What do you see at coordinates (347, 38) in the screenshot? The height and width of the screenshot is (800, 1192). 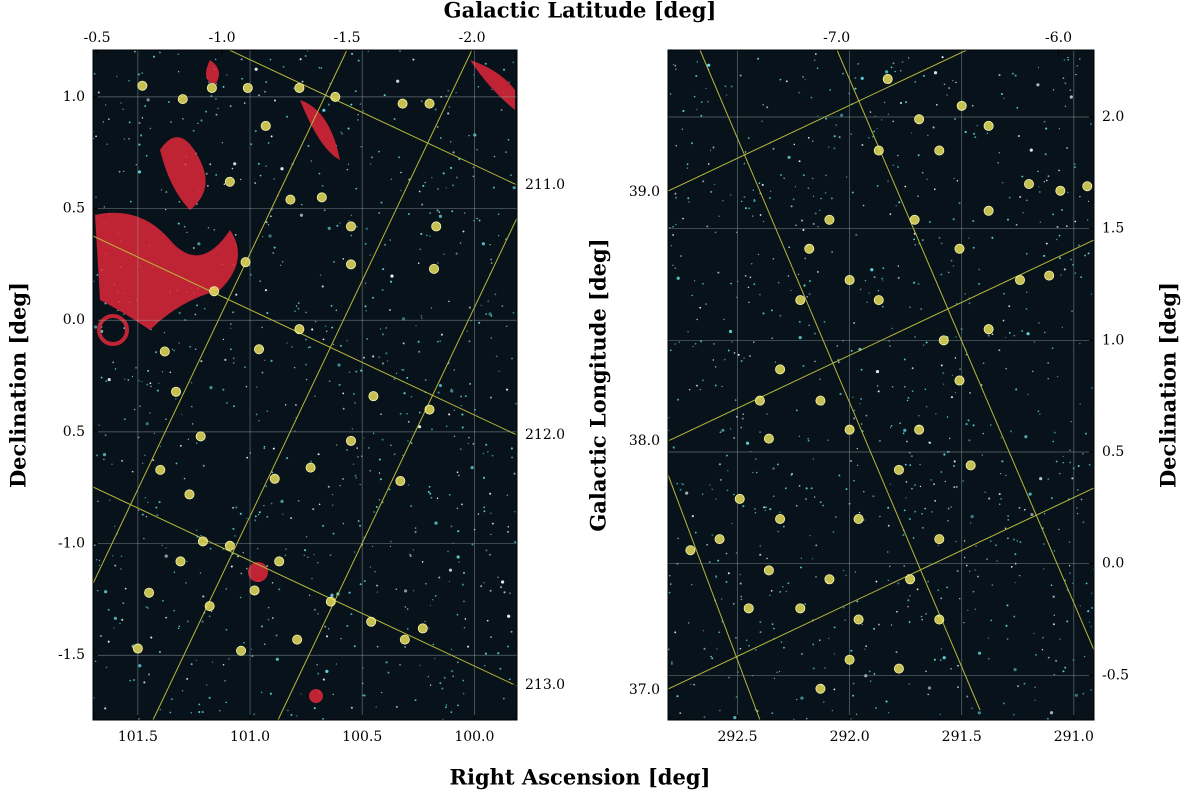 I see `x2-tick-label: -1.5` at bounding box center [347, 38].